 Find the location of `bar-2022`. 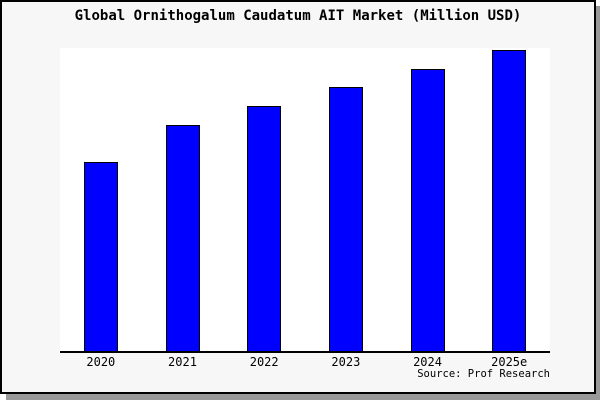

bar-2022 is located at coordinates (264, 228).